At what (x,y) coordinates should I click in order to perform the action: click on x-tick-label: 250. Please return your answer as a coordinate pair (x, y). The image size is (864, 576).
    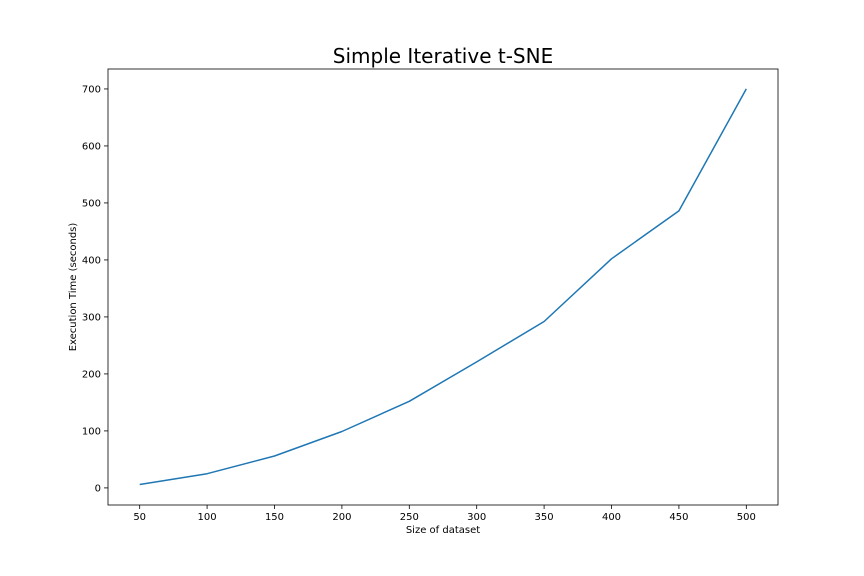
    Looking at the image, I should click on (409, 517).